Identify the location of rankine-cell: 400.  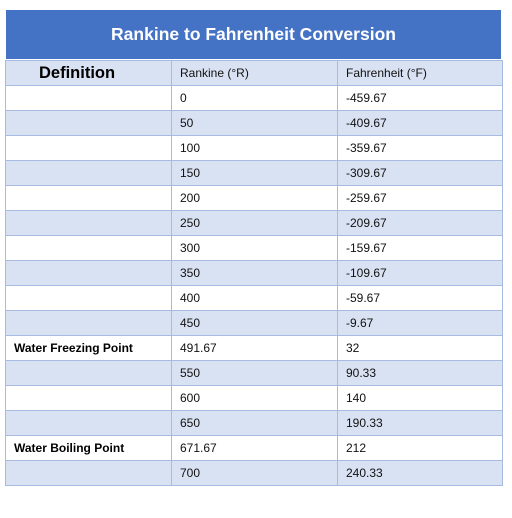
(254, 298).